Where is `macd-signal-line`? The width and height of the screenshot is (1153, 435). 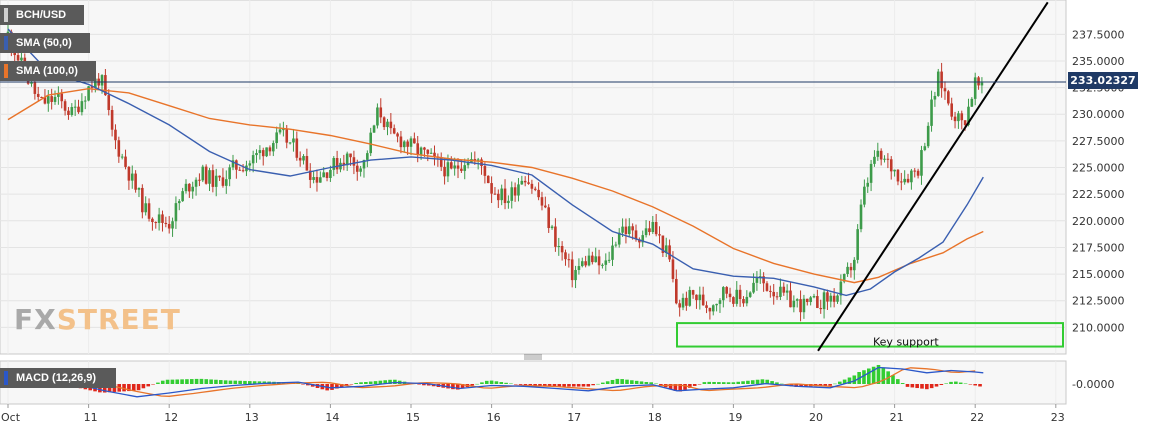
macd-signal-line is located at coordinates (492, 382).